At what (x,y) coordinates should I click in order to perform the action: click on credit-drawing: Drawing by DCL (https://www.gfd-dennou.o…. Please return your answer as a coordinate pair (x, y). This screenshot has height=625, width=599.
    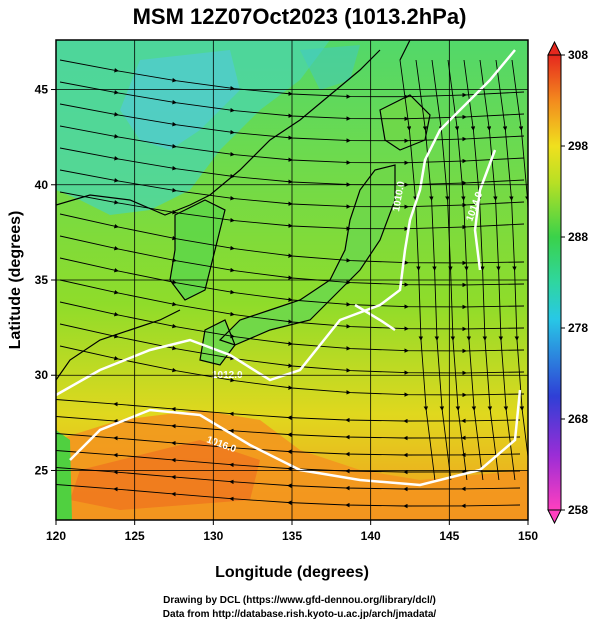
    Looking at the image, I should click on (299, 600).